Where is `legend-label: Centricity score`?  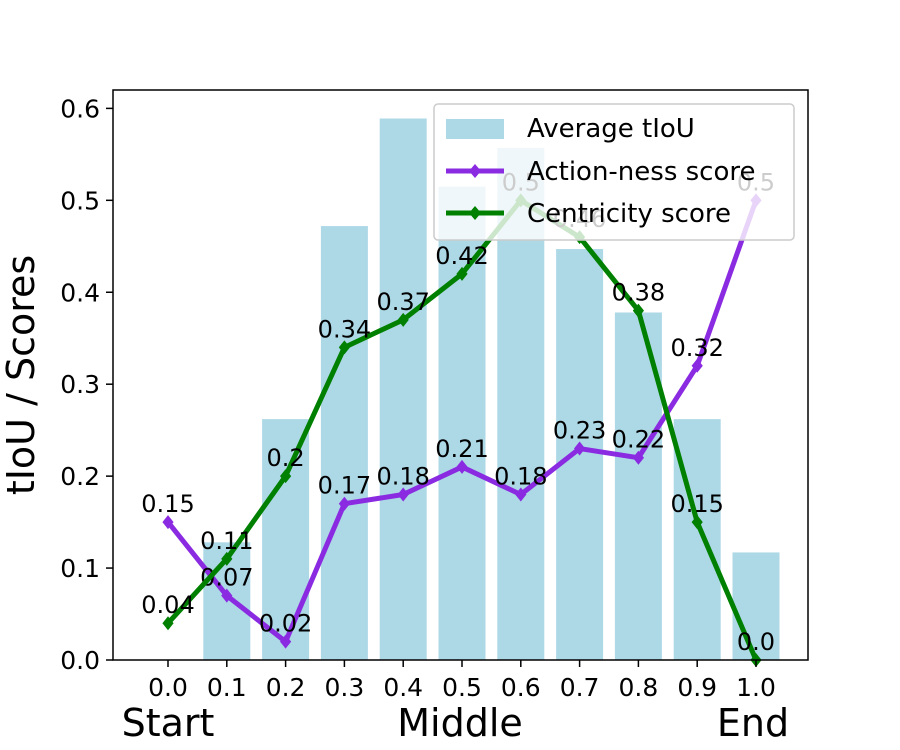 legend-label: Centricity score is located at coordinates (629, 214).